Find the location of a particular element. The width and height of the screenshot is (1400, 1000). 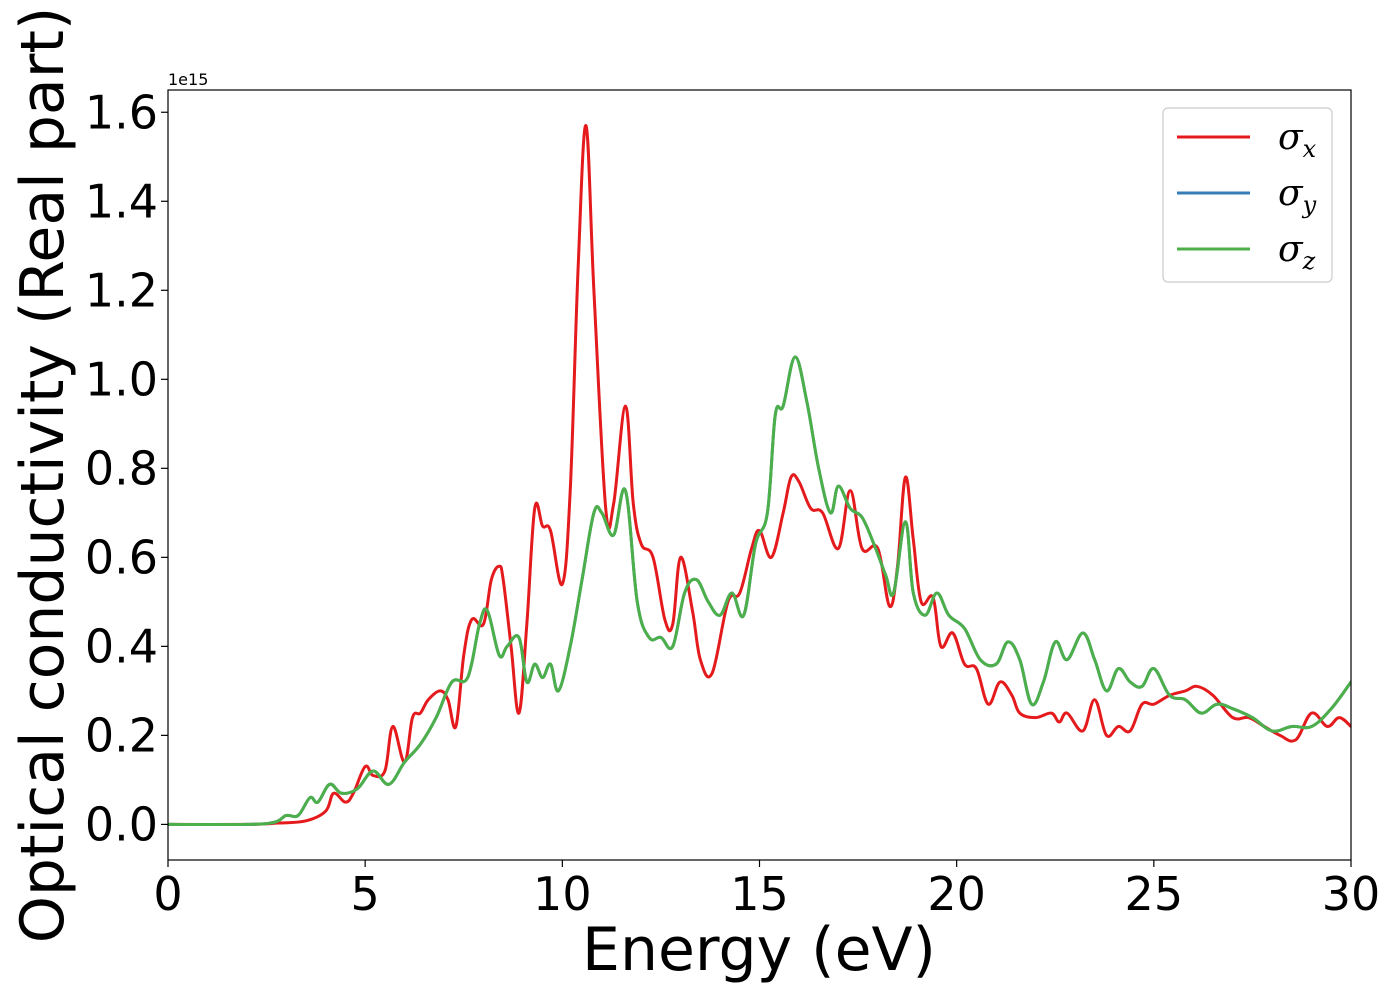

x-tick-label: 30 is located at coordinates (1351, 894).